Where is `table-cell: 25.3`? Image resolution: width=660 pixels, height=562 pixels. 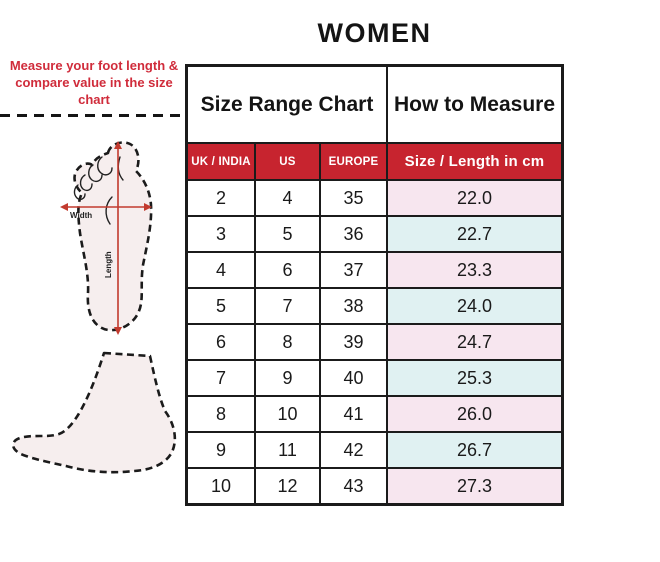 table-cell: 25.3 is located at coordinates (473, 378).